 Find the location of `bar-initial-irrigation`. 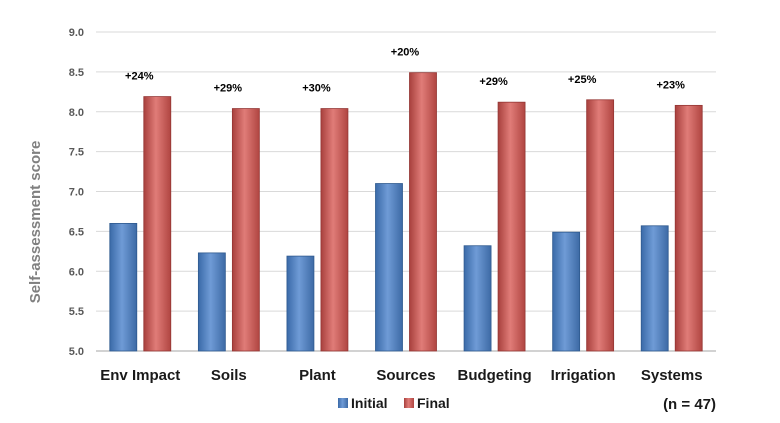

bar-initial-irrigation is located at coordinates (566, 291).